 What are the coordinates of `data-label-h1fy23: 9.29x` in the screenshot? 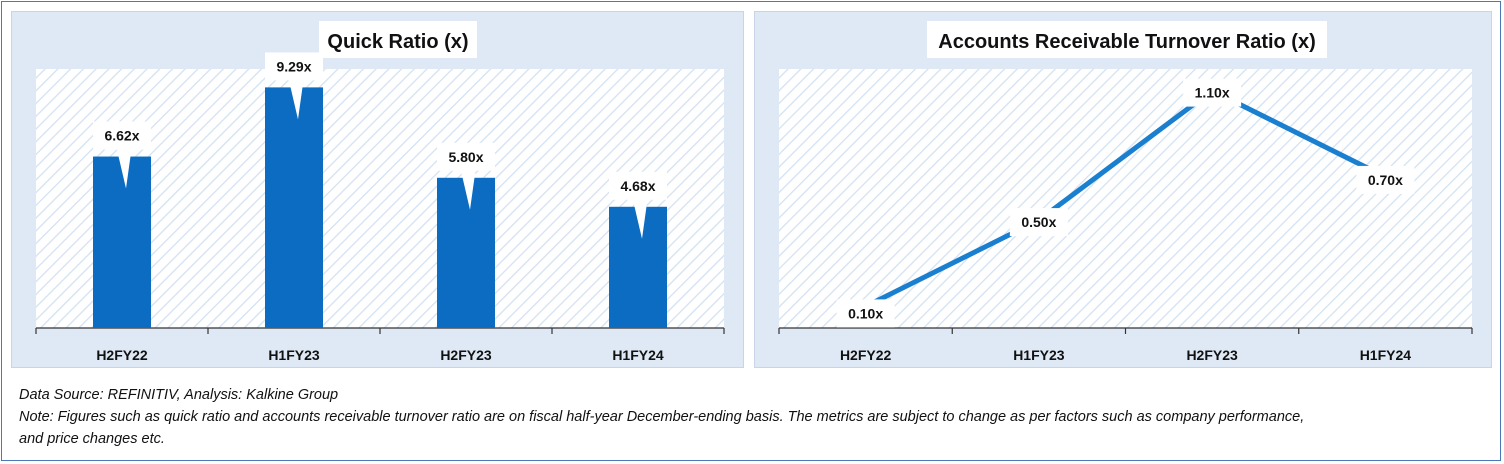 It's located at (293, 66).